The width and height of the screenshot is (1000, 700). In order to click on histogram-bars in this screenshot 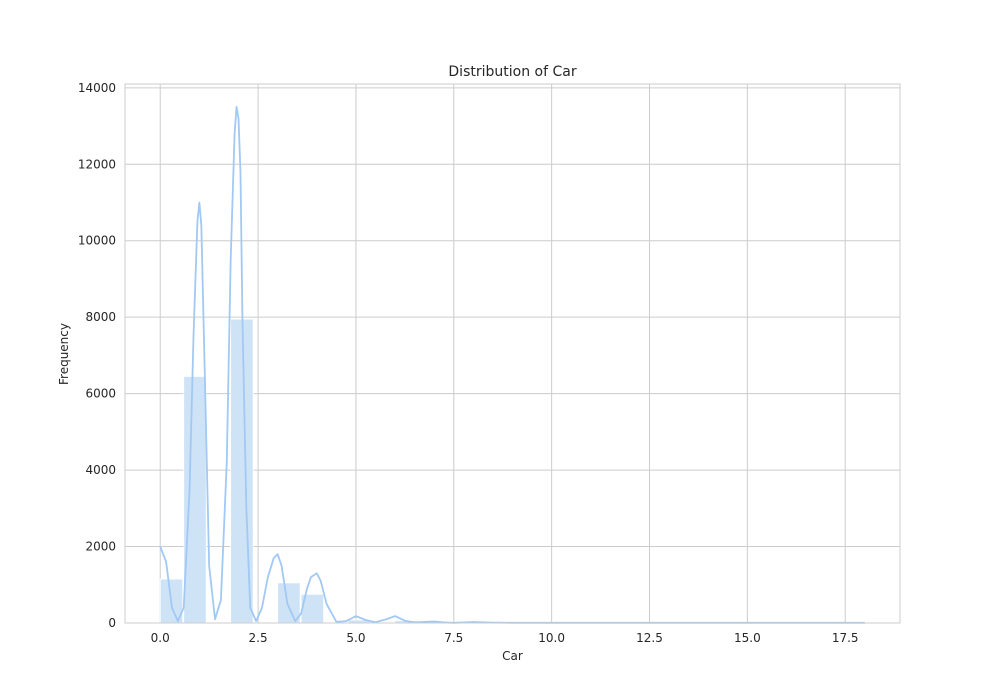, I will do `click(324, 471)`.